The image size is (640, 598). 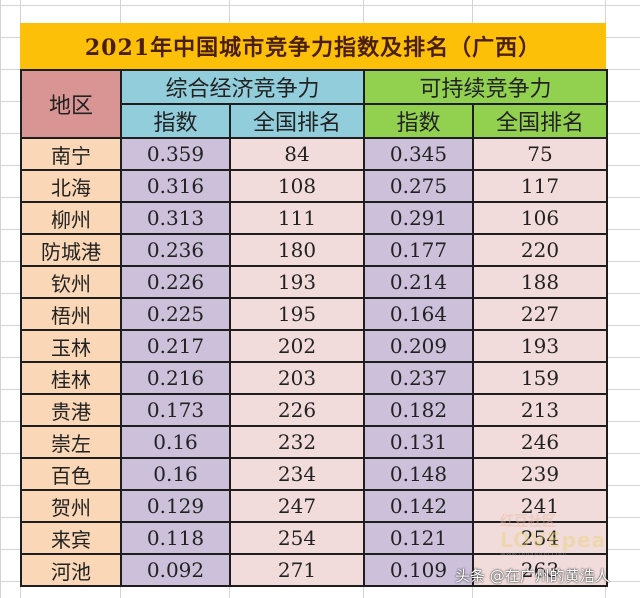 I want to click on cell-econ-rank: 271, so click(x=297, y=570).